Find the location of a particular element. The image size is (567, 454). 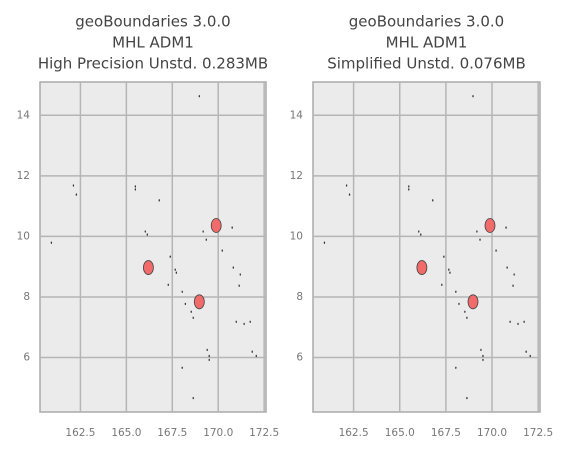

x-tick-label: 170.0 is located at coordinates (218, 433).